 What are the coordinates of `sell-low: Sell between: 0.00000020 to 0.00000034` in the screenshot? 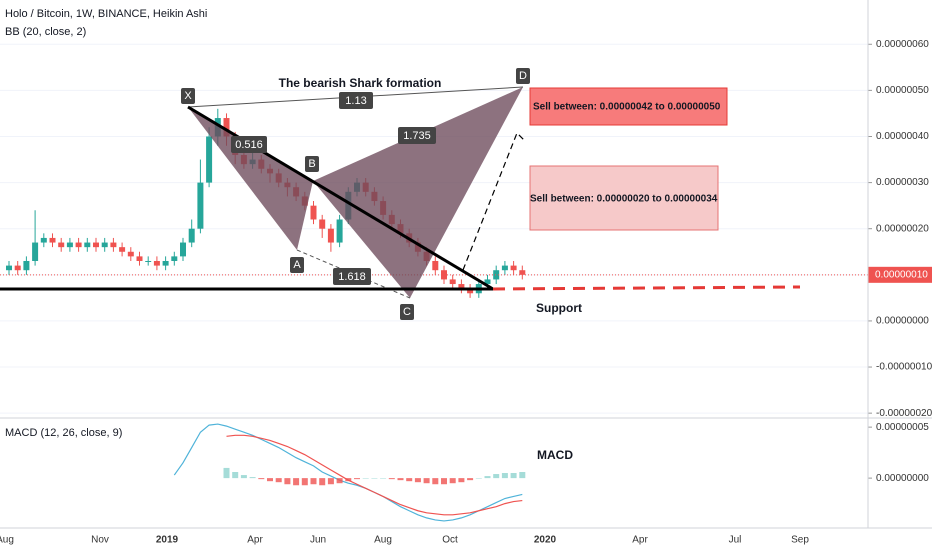 It's located at (624, 199).